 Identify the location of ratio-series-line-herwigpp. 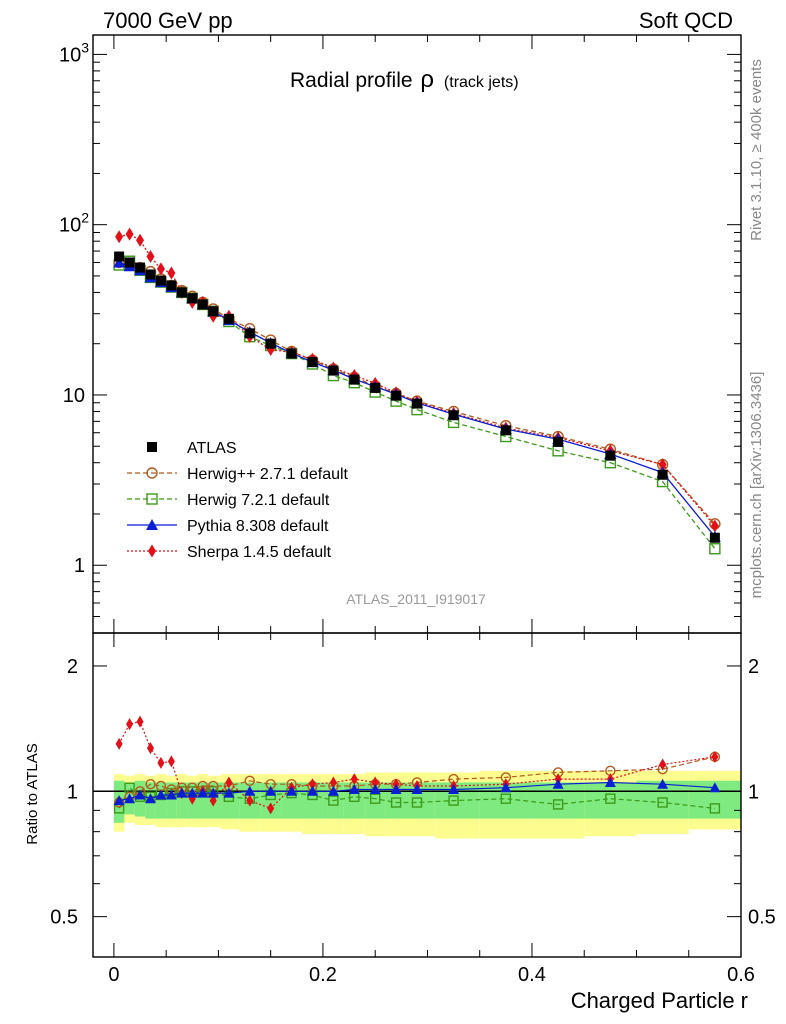
(417, 780).